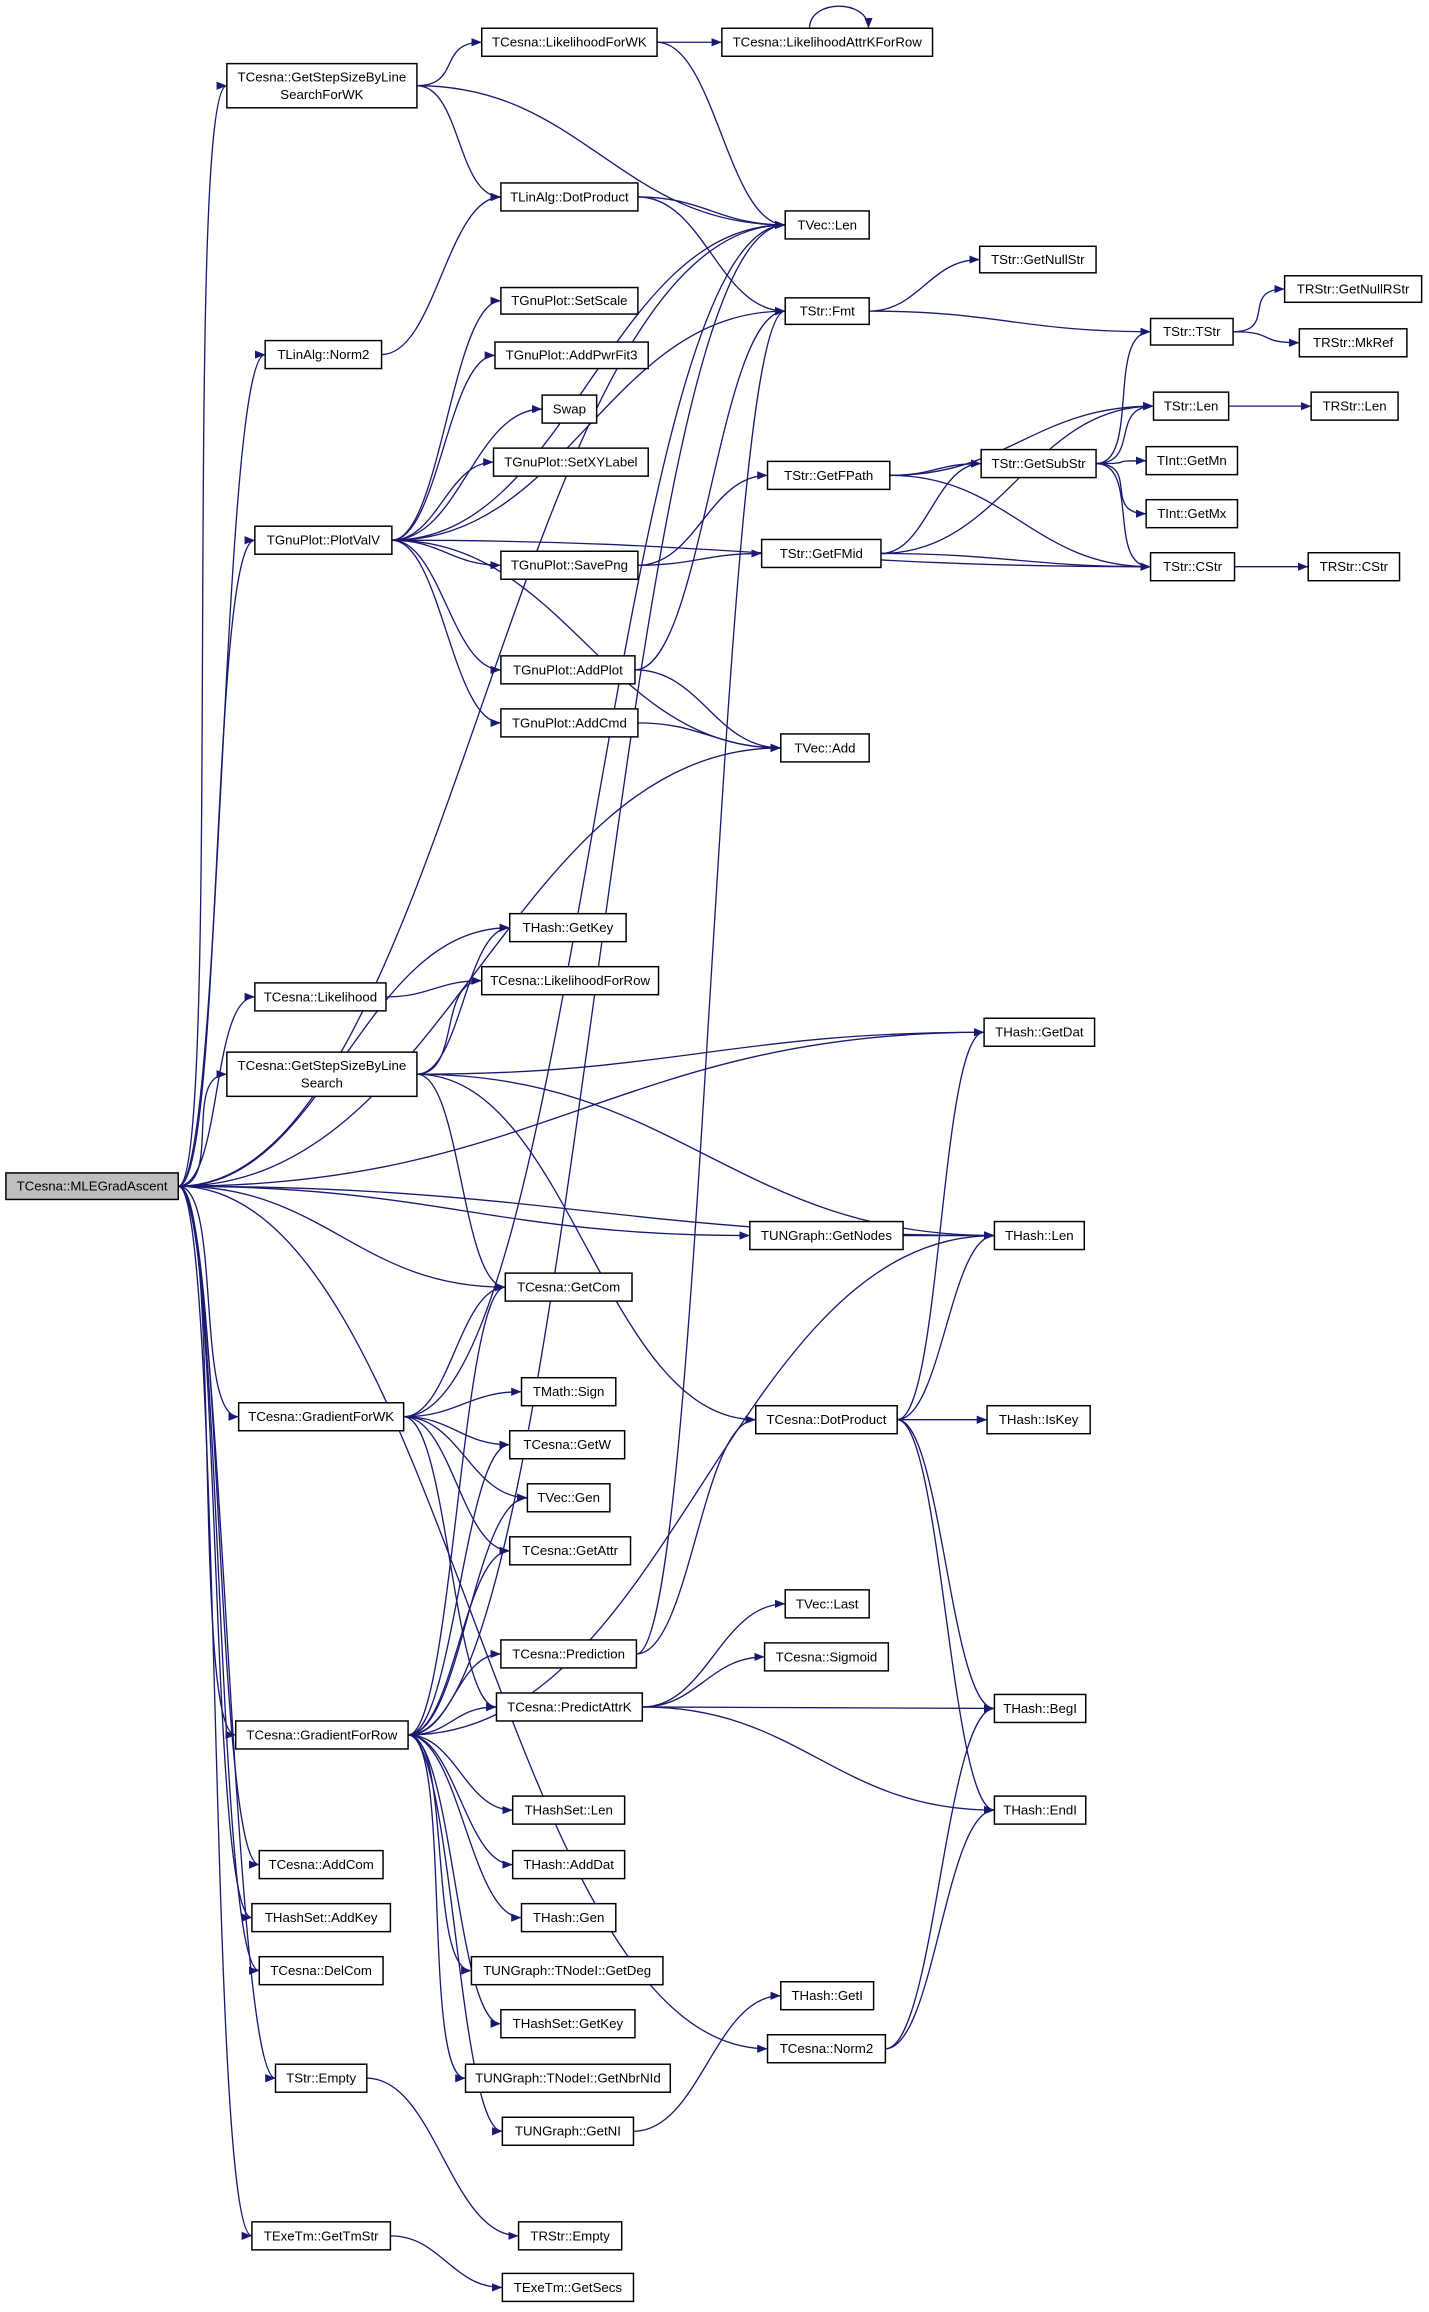 Image resolution: width=1429 pixels, height=2312 pixels. Describe the element at coordinates (321, 1417) in the screenshot. I see `node-gradwk: TCesna::GradientForWK` at that location.